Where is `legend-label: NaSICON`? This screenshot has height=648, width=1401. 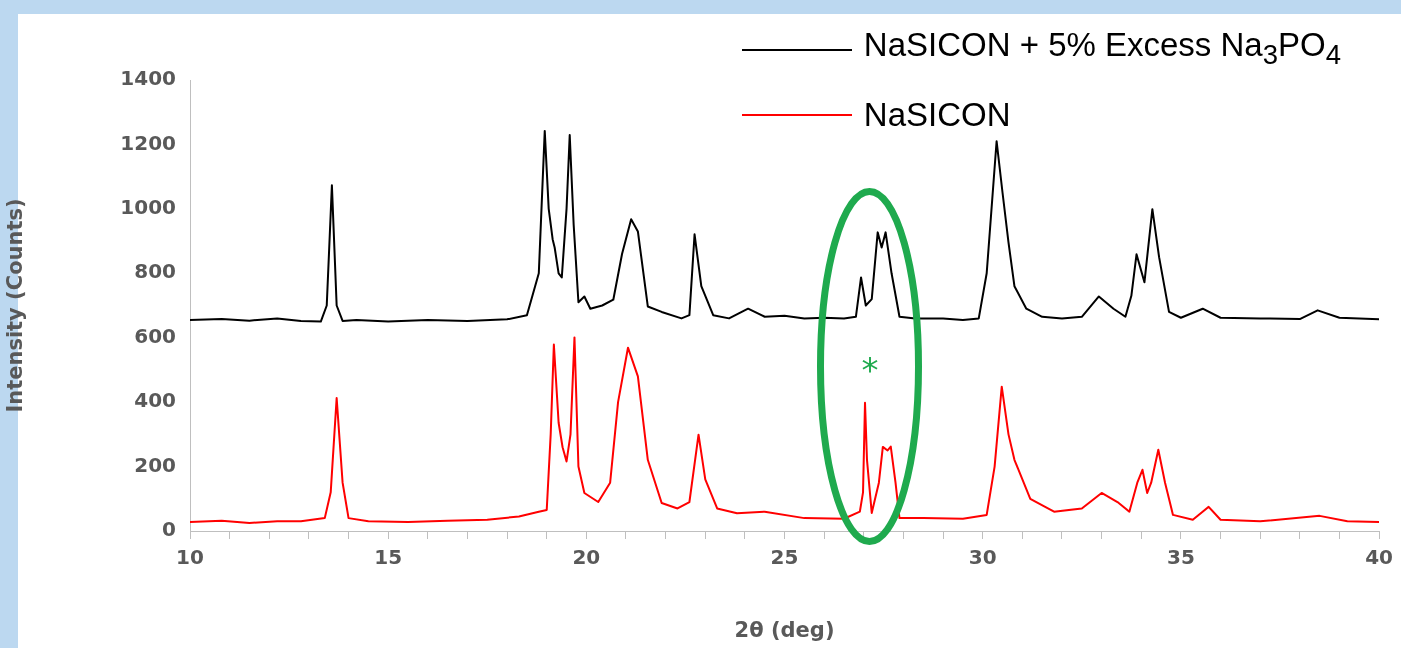
legend-label: NaSICON is located at coordinates (937, 114).